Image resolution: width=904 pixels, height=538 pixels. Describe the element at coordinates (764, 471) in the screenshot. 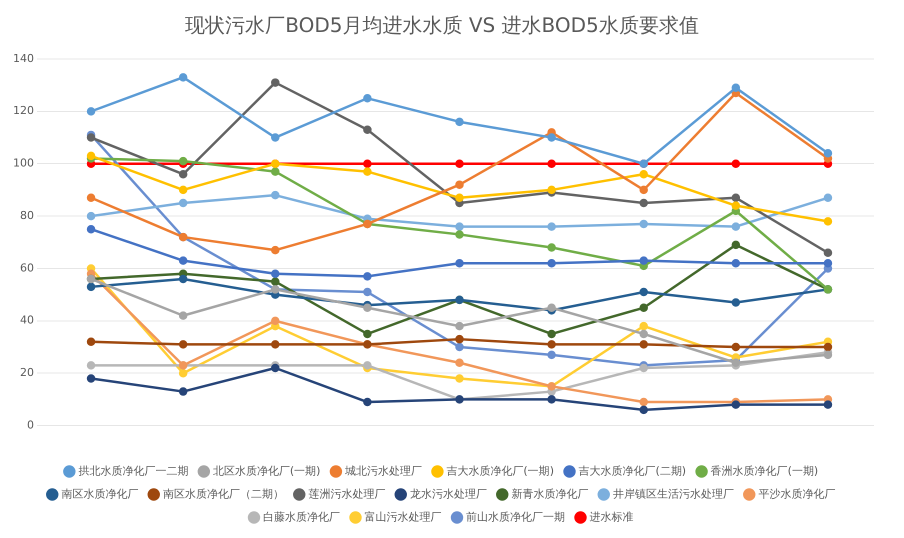

I see `legend-label: 香洲水质净化厂(一期)` at that location.